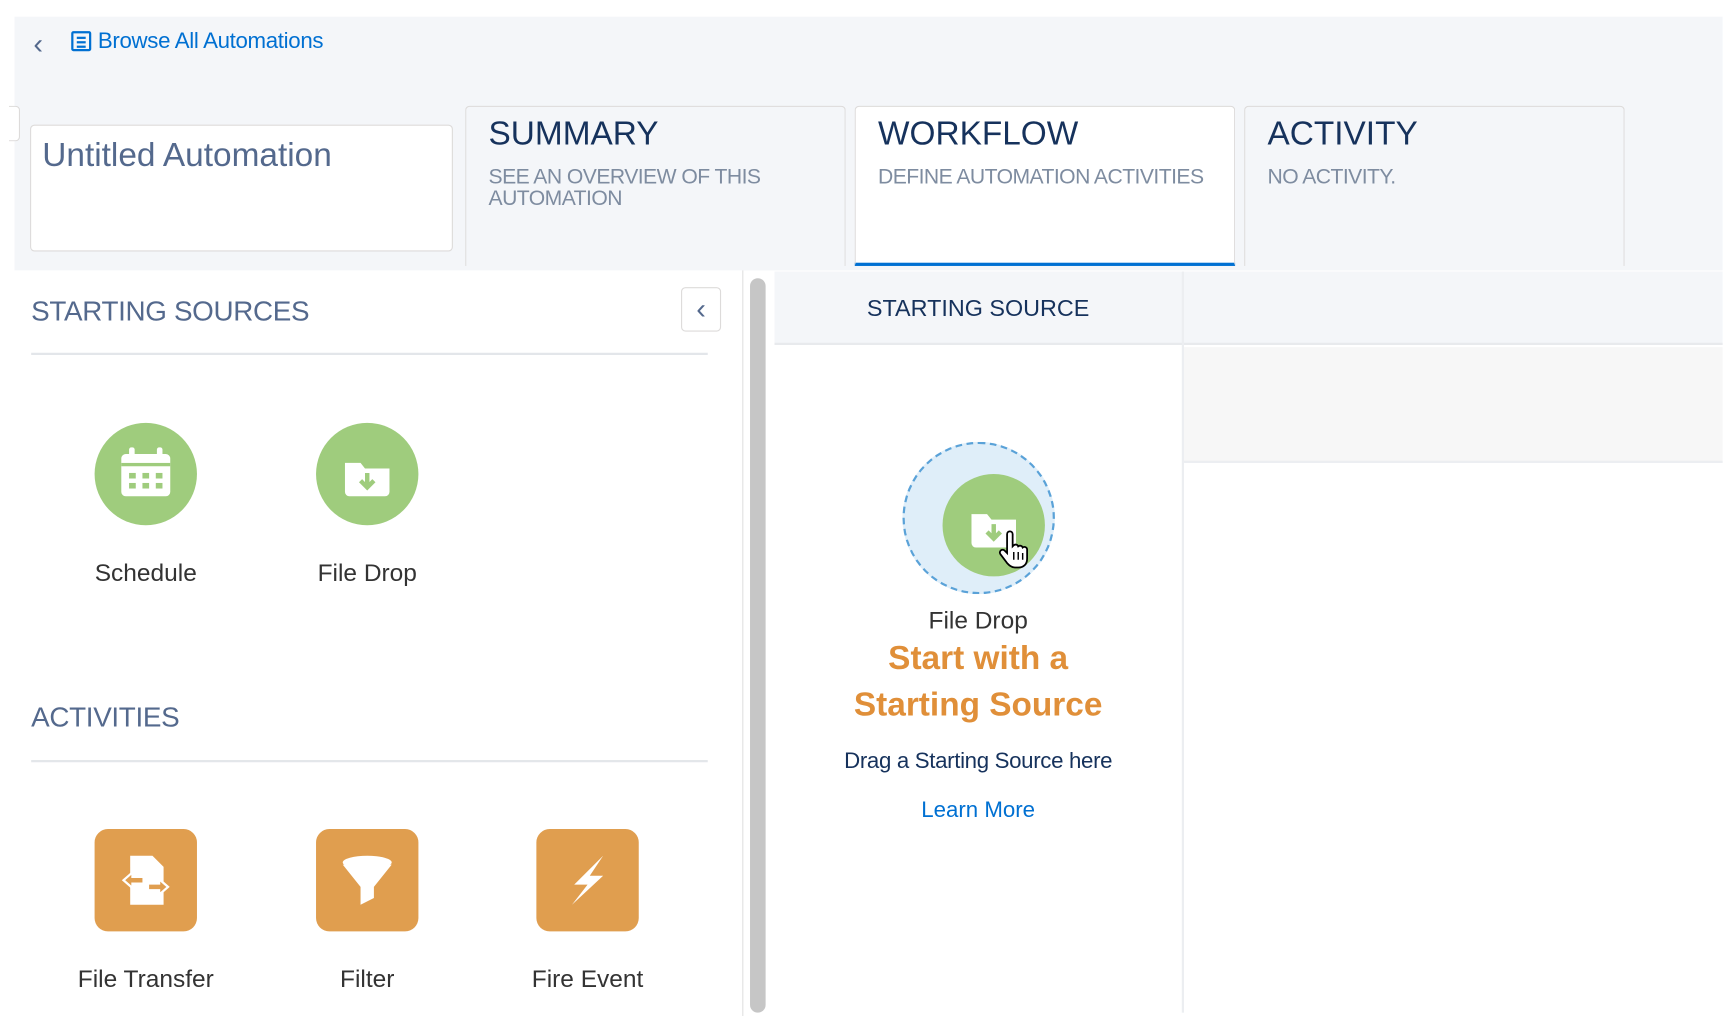 This screenshot has height=1034, width=1736. I want to click on activity-filter: Filter, so click(367, 911).